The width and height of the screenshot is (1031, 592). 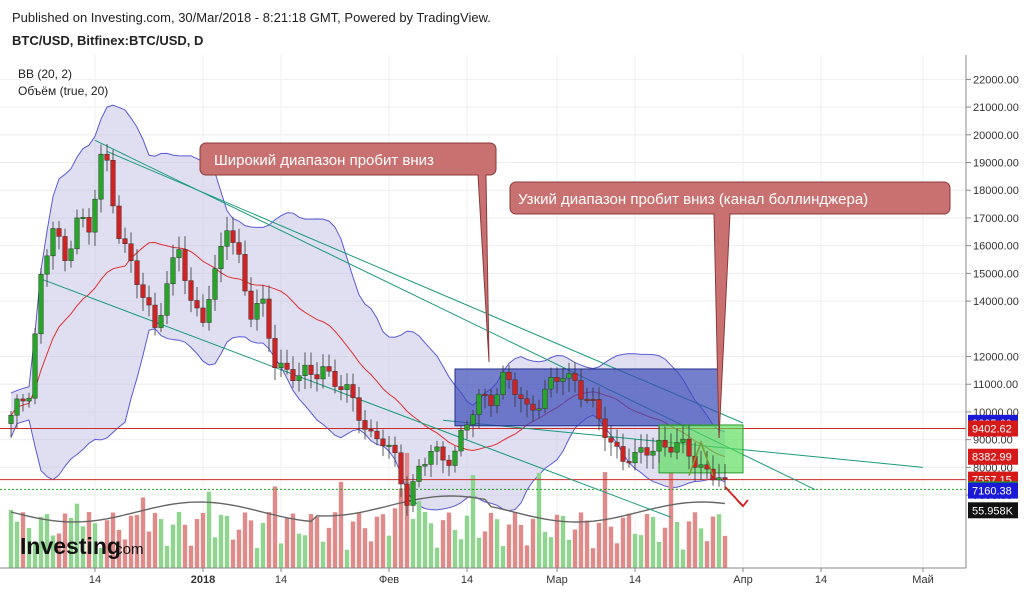 What do you see at coordinates (45, 74) in the screenshot?
I see `indicator-bb: BB (20, 2)` at bounding box center [45, 74].